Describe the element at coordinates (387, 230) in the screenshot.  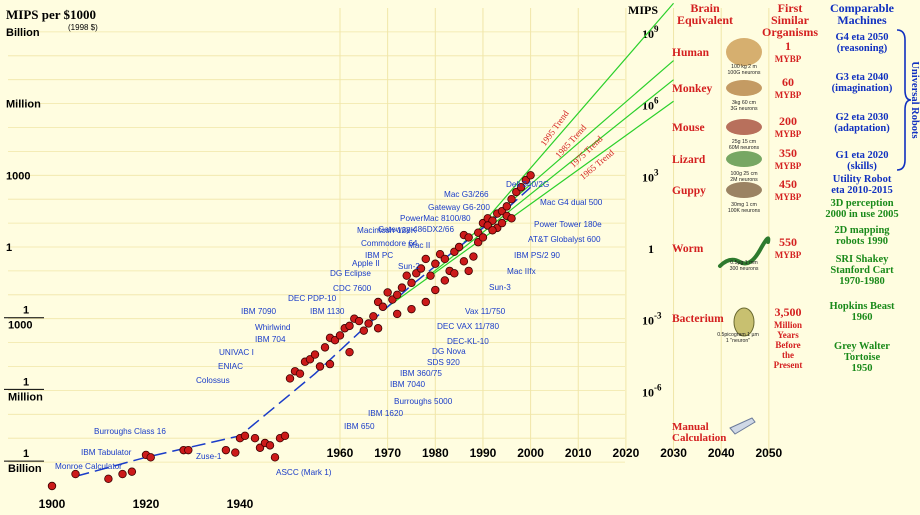
I see `machine-label: Macintosh-128K` at that location.